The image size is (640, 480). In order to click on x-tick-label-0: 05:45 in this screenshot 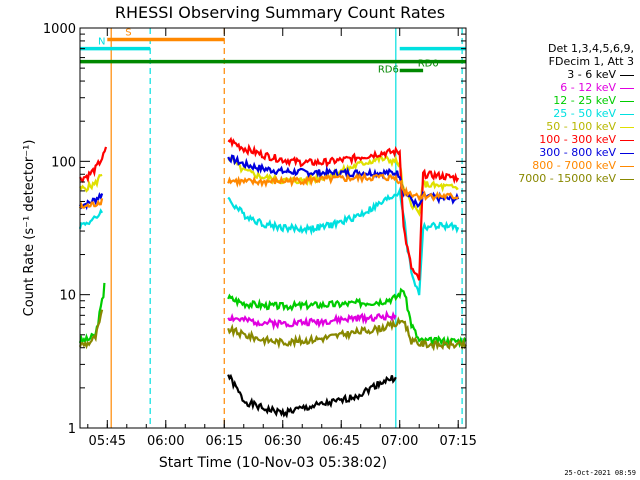, I will do `click(107, 441)`.